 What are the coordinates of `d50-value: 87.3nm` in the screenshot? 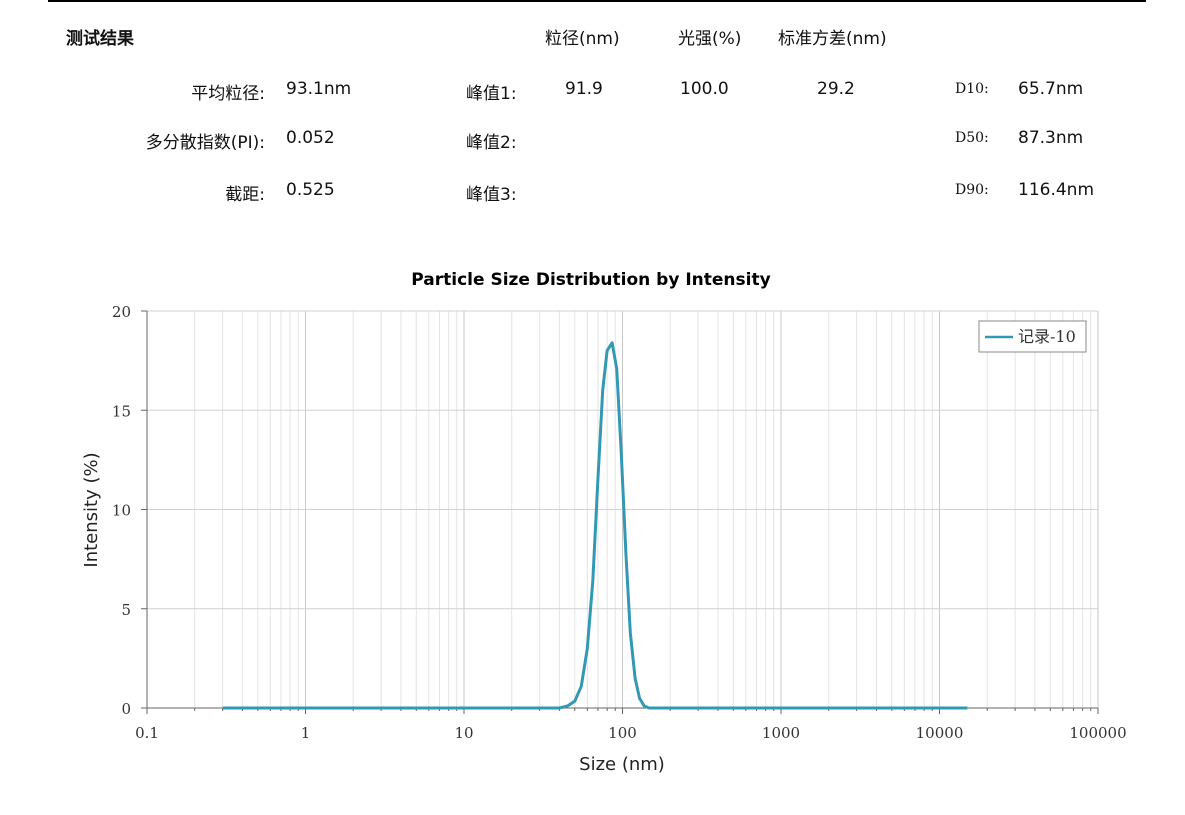 It's located at (1051, 138).